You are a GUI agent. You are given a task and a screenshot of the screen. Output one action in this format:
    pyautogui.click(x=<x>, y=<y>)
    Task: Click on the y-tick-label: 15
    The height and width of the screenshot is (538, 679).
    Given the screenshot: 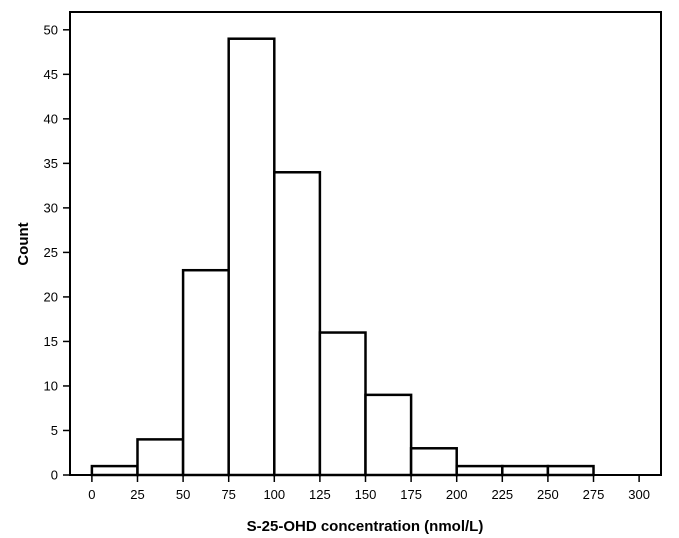 What is the action you would take?
    pyautogui.click(x=51, y=341)
    